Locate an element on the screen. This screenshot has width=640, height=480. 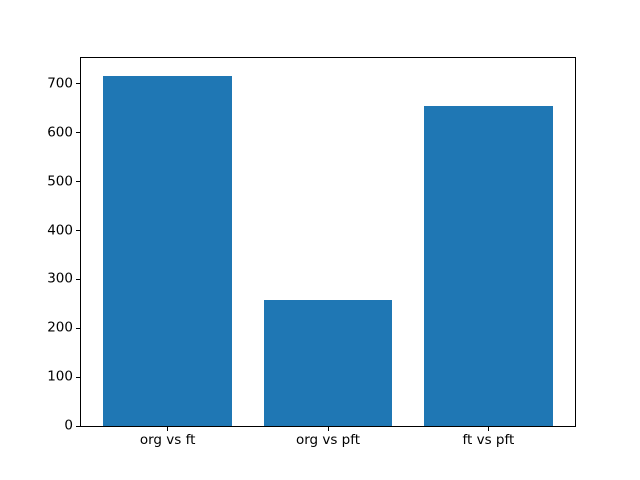
y-tick-label: 700 is located at coordinates (60, 83).